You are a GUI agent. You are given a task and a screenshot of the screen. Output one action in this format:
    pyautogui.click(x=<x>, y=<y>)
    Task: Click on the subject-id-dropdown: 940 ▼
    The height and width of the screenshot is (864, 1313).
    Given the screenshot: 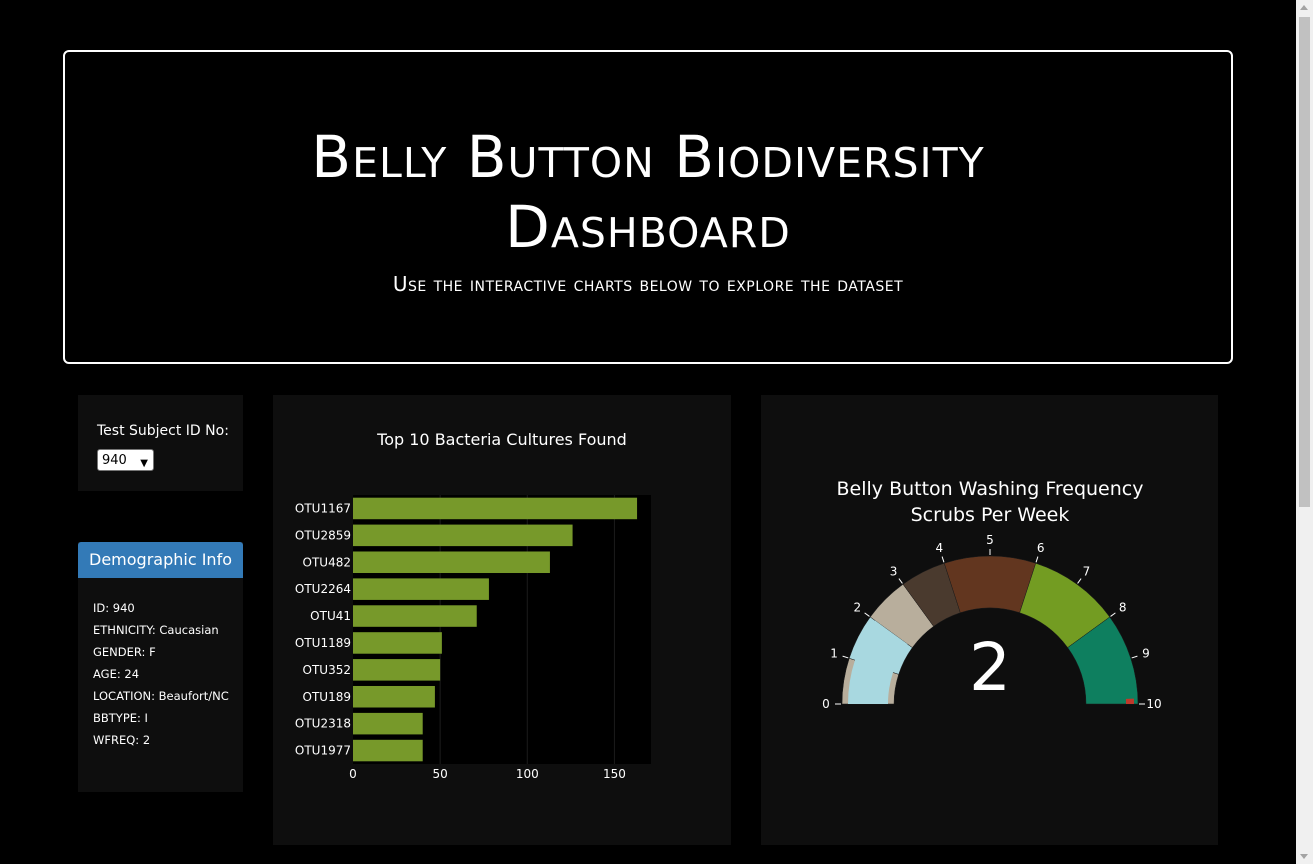 What is the action you would take?
    pyautogui.click(x=125, y=460)
    